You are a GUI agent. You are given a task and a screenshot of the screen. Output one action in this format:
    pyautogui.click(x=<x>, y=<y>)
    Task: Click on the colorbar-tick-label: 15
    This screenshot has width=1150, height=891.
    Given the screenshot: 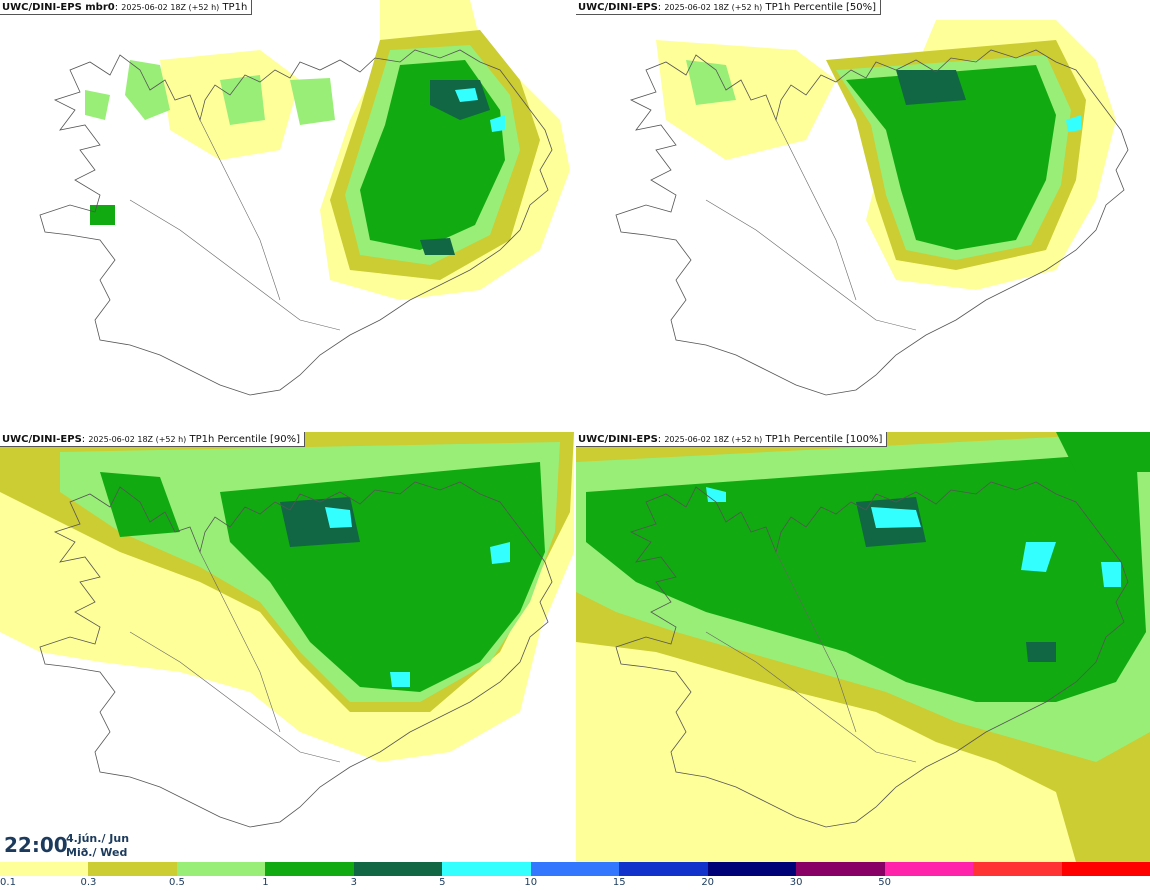 What is the action you would take?
    pyautogui.click(x=619, y=882)
    